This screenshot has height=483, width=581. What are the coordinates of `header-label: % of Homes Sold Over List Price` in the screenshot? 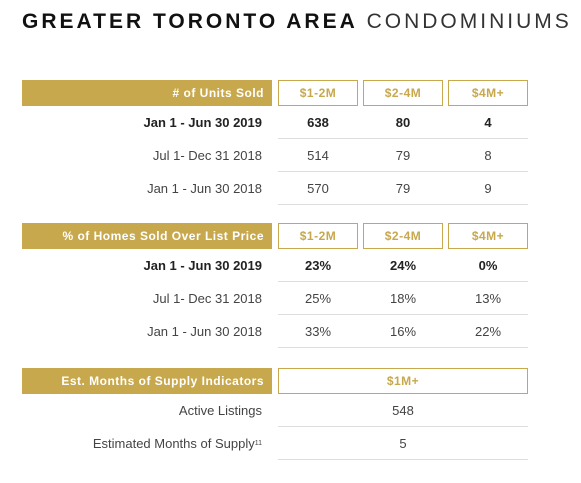 It's located at (147, 236).